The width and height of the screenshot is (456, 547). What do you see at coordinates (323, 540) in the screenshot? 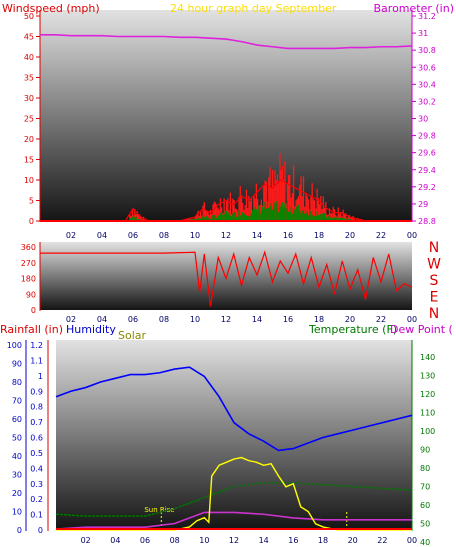
I see `panel3-time-label: 18` at bounding box center [323, 540].